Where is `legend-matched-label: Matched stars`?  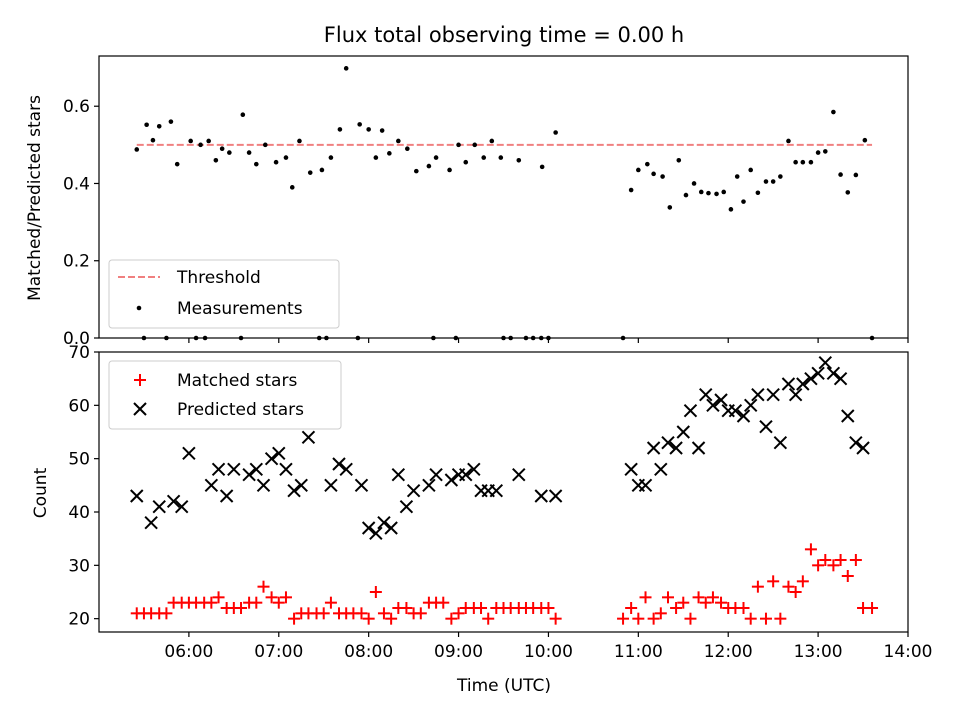 legend-matched-label: Matched stars is located at coordinates (237, 381).